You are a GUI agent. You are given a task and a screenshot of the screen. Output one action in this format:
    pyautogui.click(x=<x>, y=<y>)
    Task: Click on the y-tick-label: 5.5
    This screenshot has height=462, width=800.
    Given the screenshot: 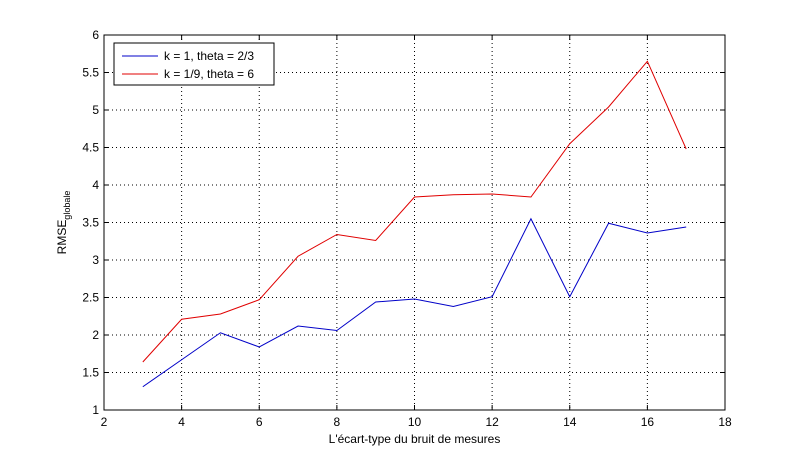 What is the action you would take?
    pyautogui.click(x=90, y=73)
    